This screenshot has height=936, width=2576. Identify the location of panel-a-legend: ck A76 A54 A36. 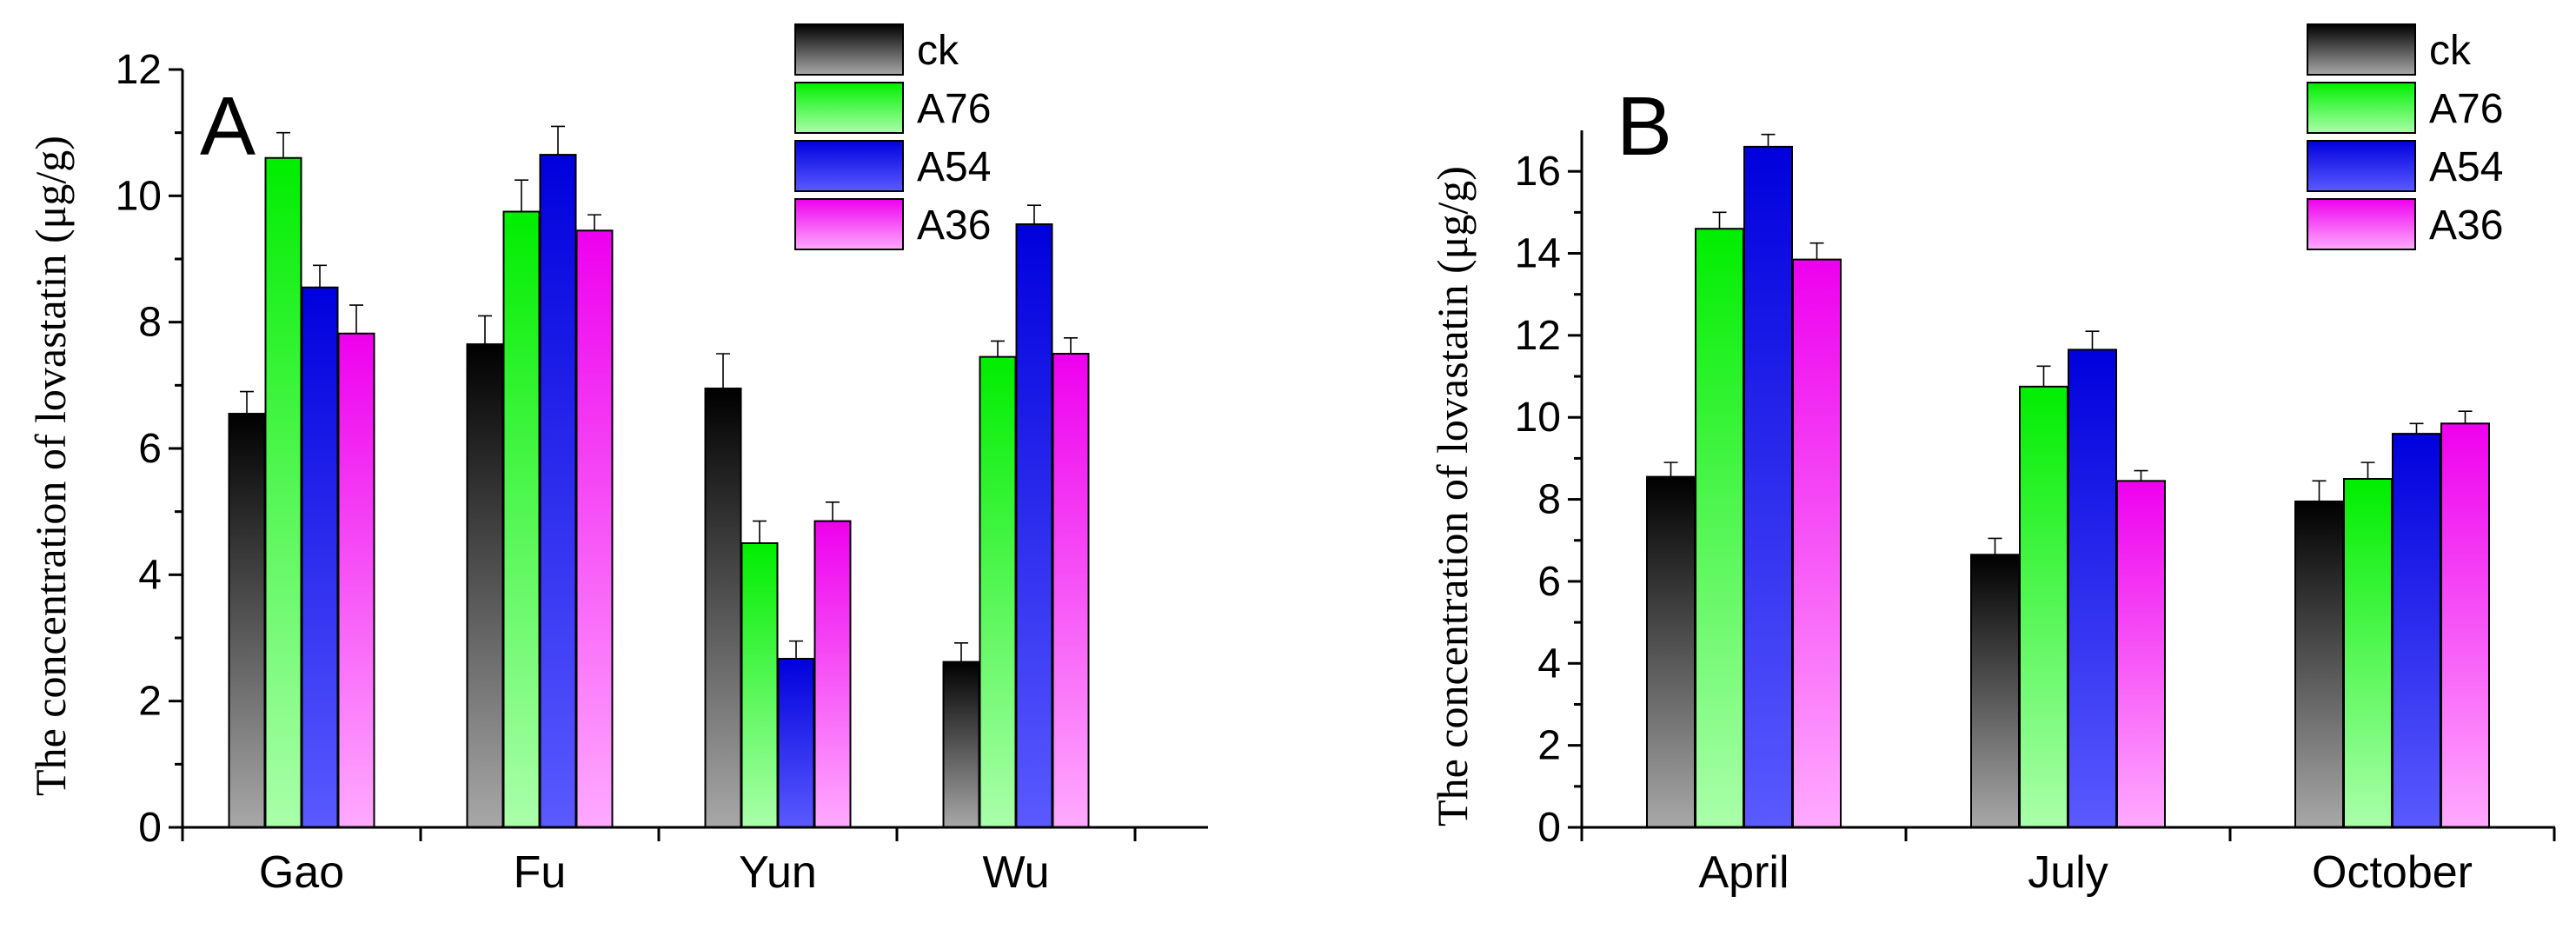
(892, 136).